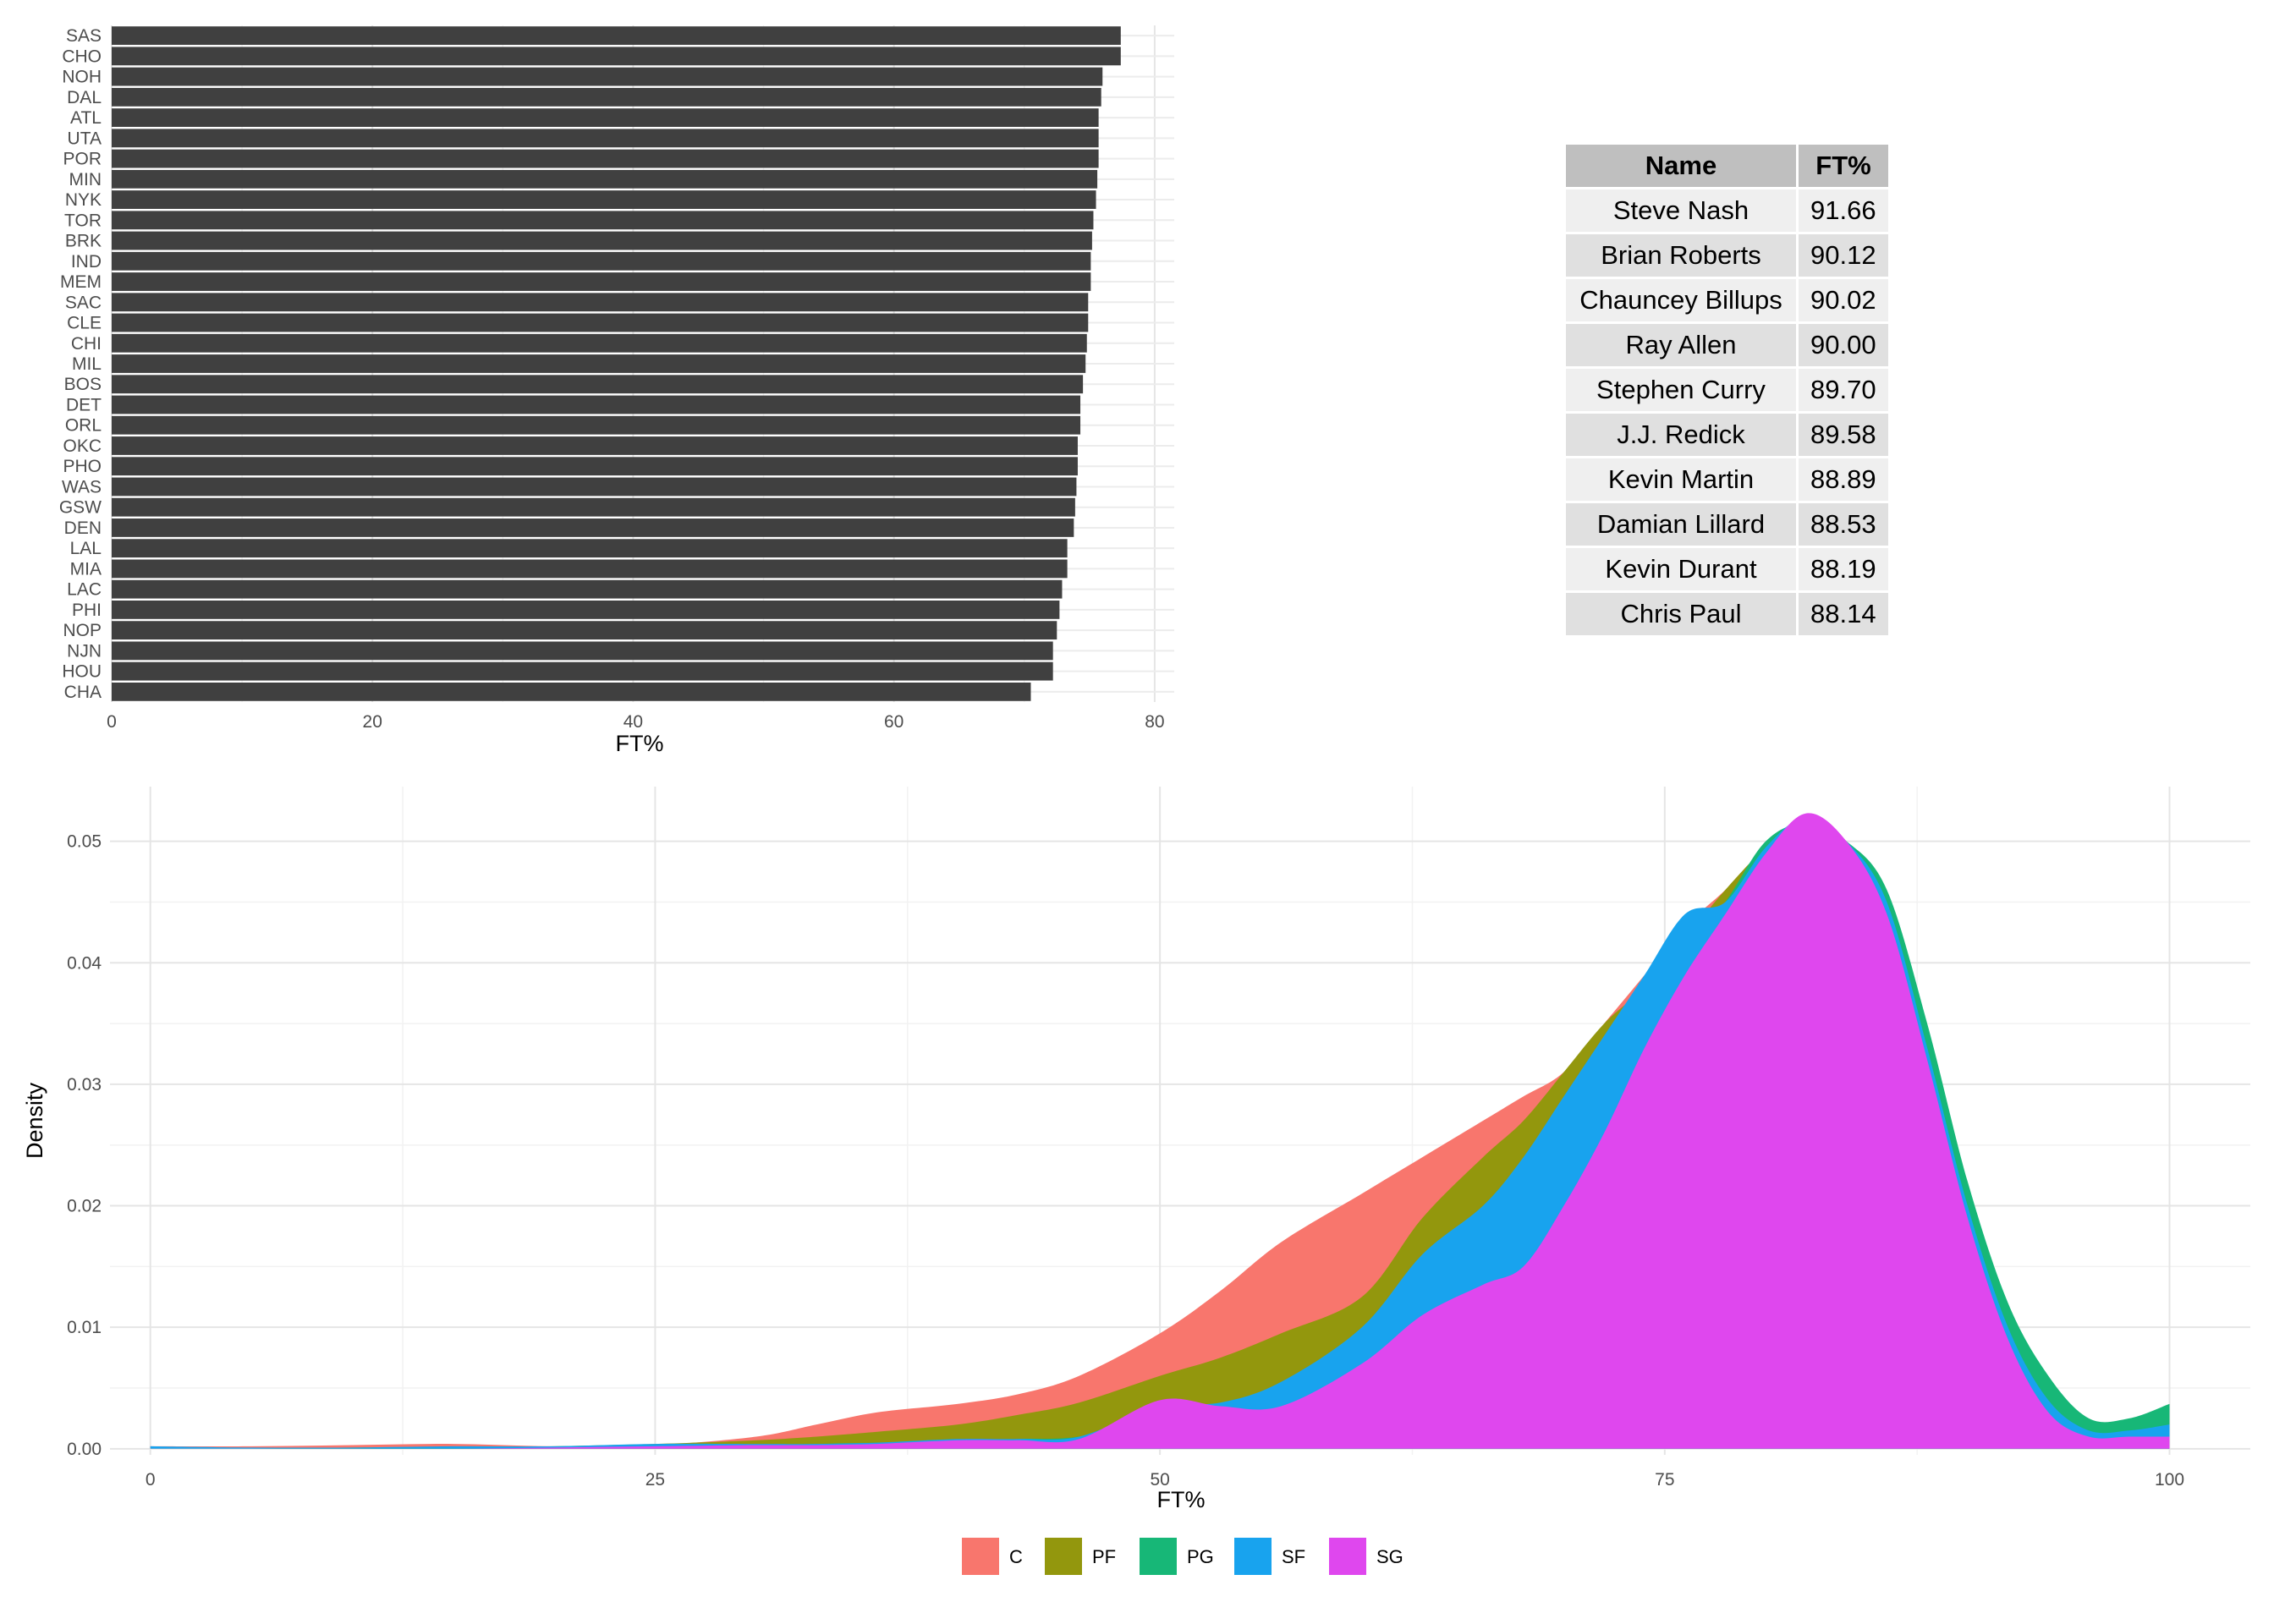 The width and height of the screenshot is (2274, 1624). What do you see at coordinates (601, 282) in the screenshot?
I see `bar-mem` at bounding box center [601, 282].